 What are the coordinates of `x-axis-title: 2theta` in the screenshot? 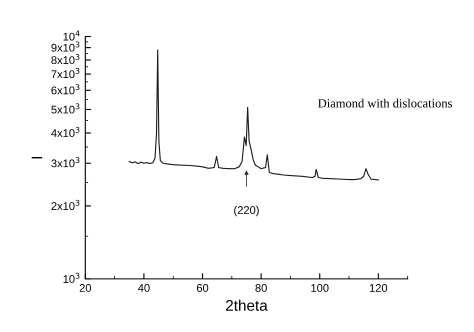 It's located at (247, 305).